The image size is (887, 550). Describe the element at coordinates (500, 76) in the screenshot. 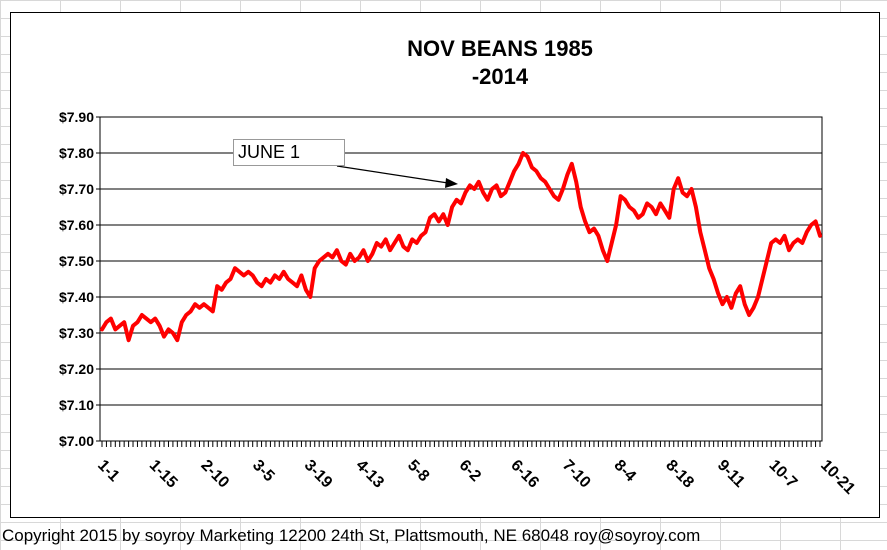

I see `chart-title-line-2: -2014` at that location.